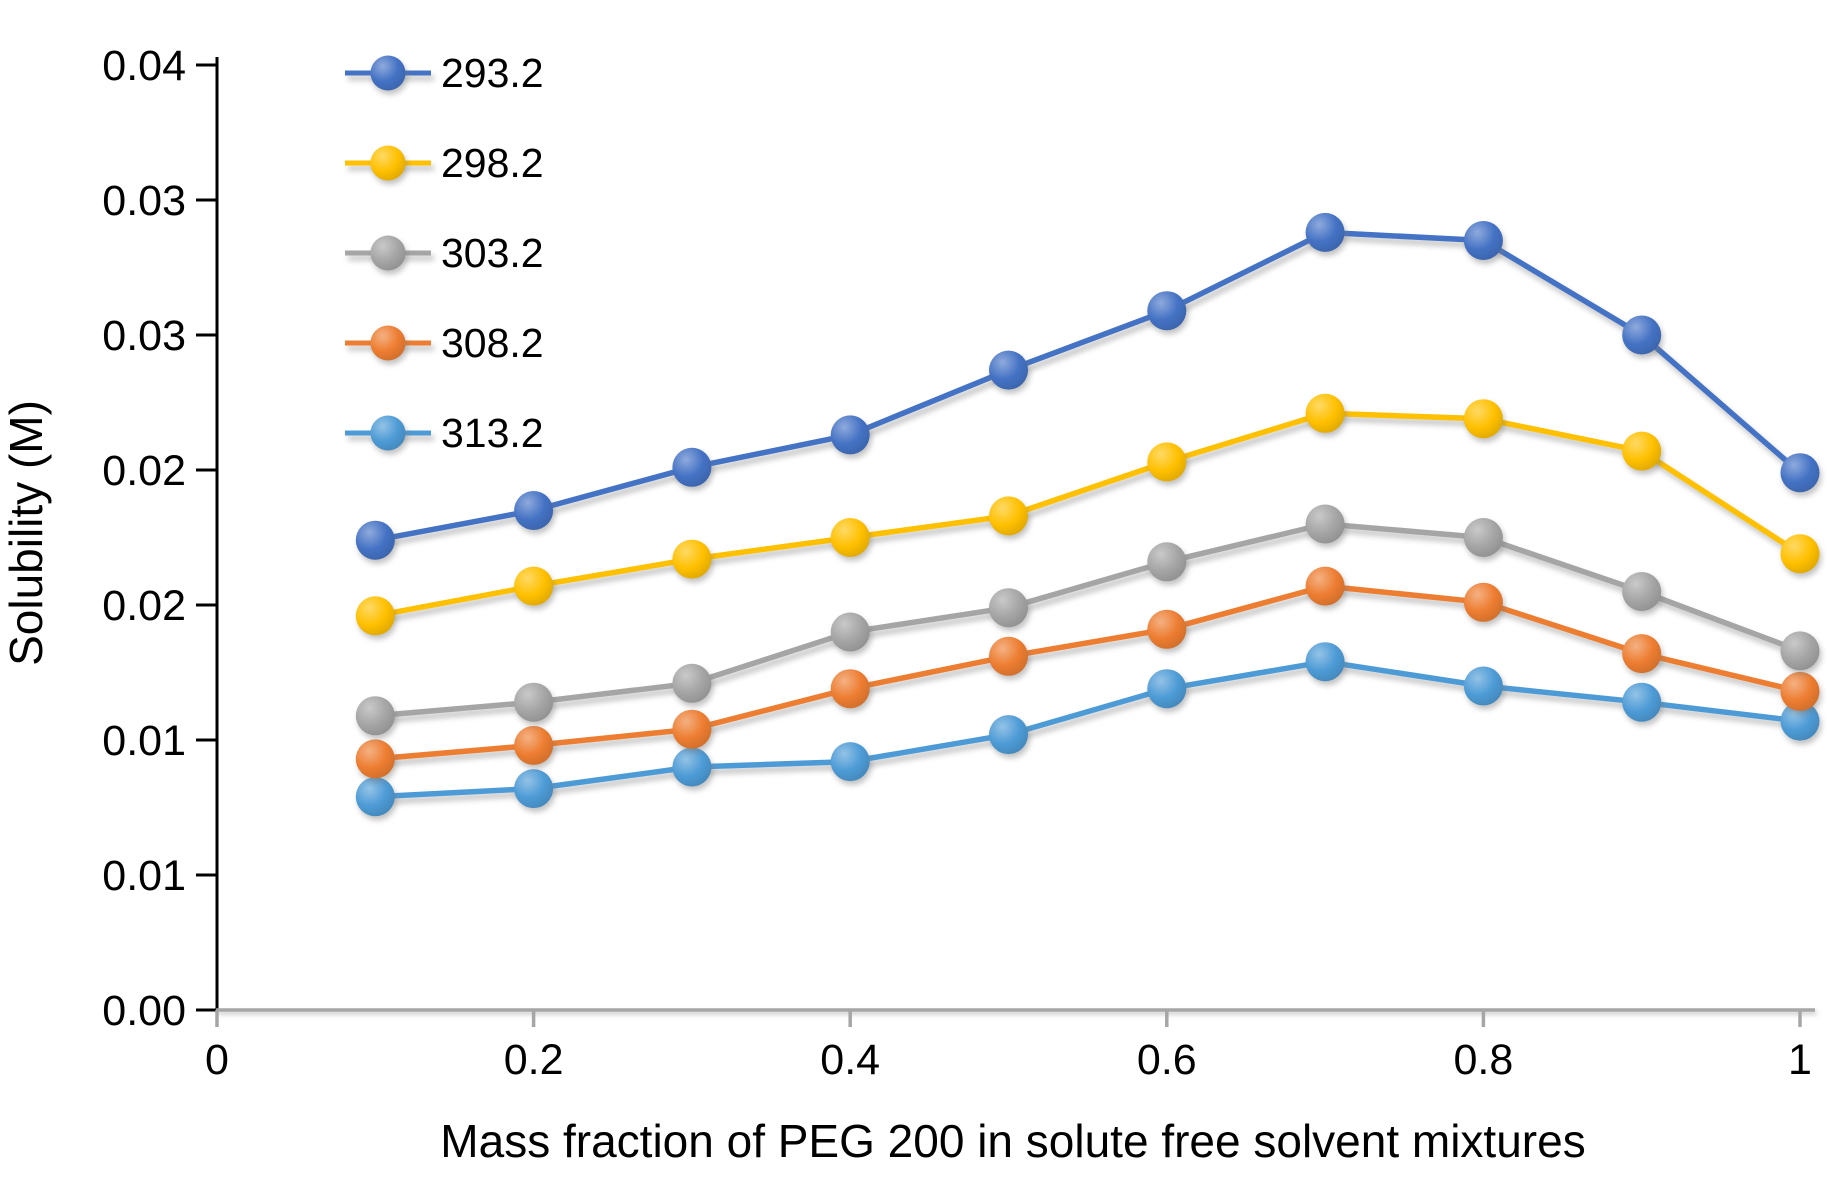 The width and height of the screenshot is (1827, 1181). Describe the element at coordinates (26, 533) in the screenshot. I see `y-axis-title: Solubility (M)` at that location.